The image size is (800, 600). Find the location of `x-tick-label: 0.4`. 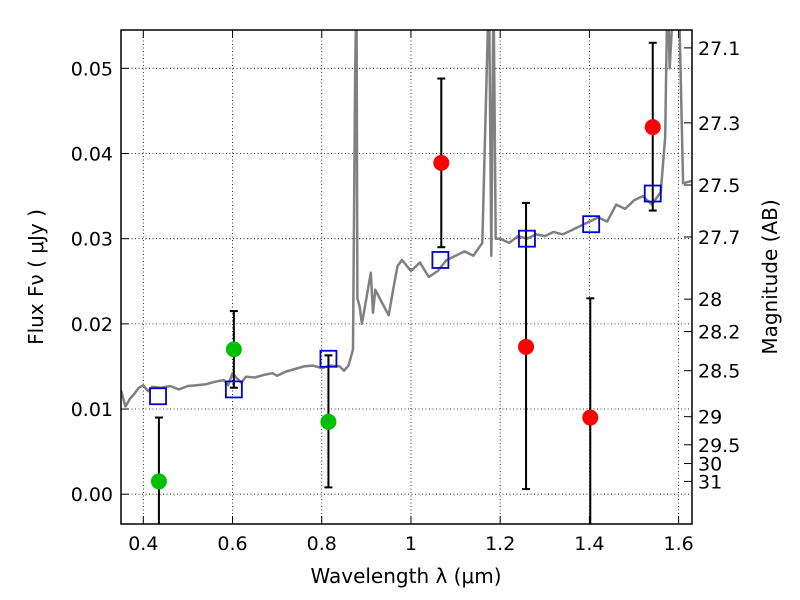

x-tick-label: 0.4 is located at coordinates (143, 544).